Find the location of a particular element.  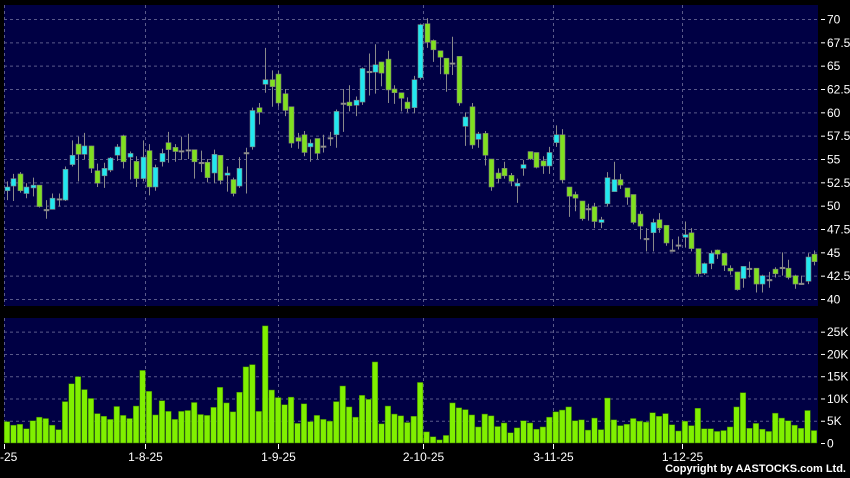

volume-tick-label: 0 is located at coordinates (830, 444).